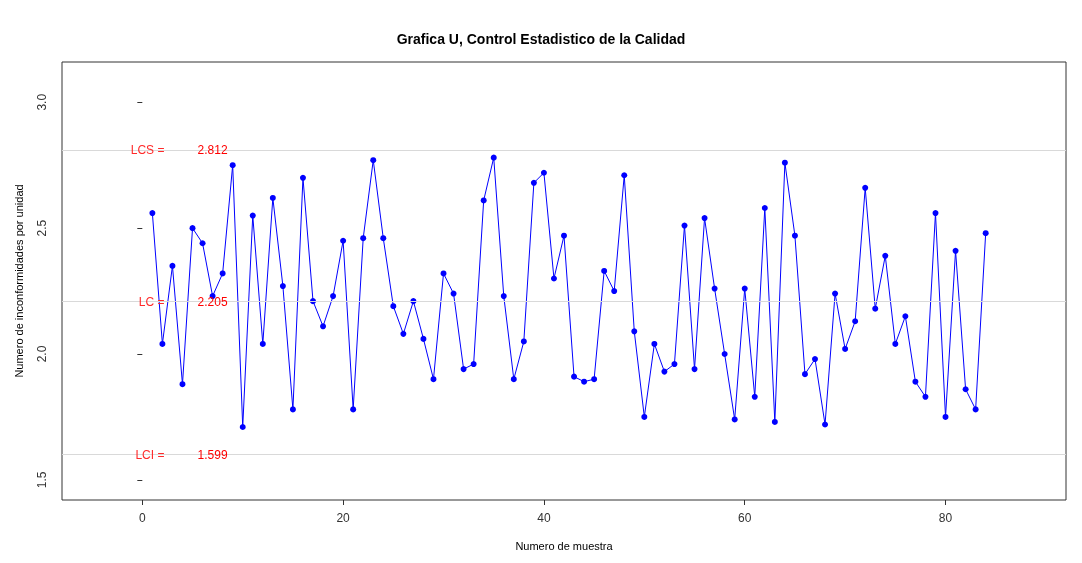  I want to click on y-axis-title: Numero de inconformidades por unidad, so click(18, 281).